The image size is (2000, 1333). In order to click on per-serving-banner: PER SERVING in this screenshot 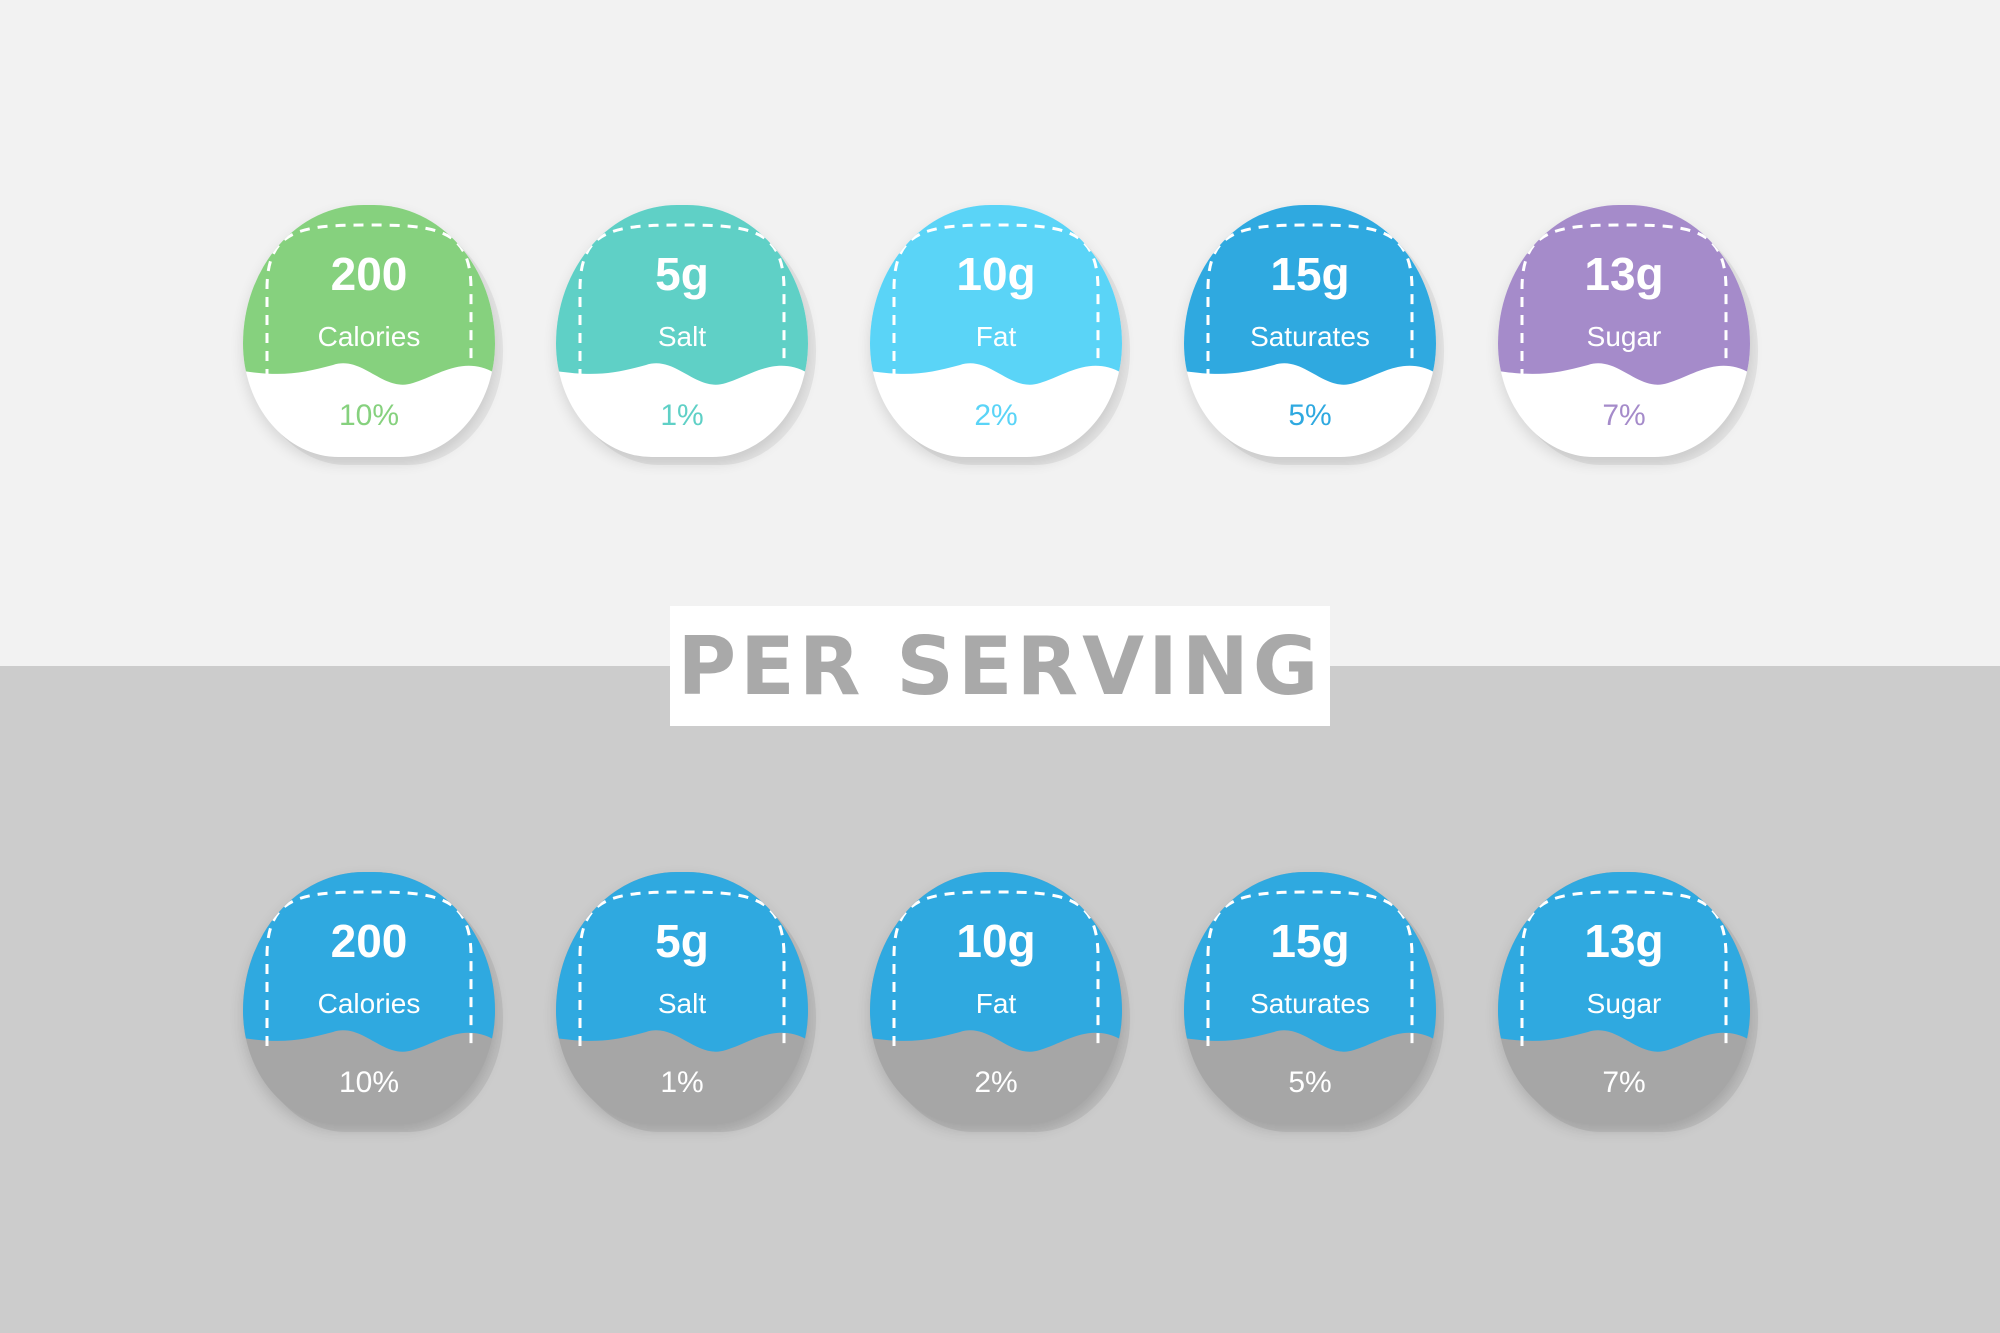, I will do `click(1000, 666)`.